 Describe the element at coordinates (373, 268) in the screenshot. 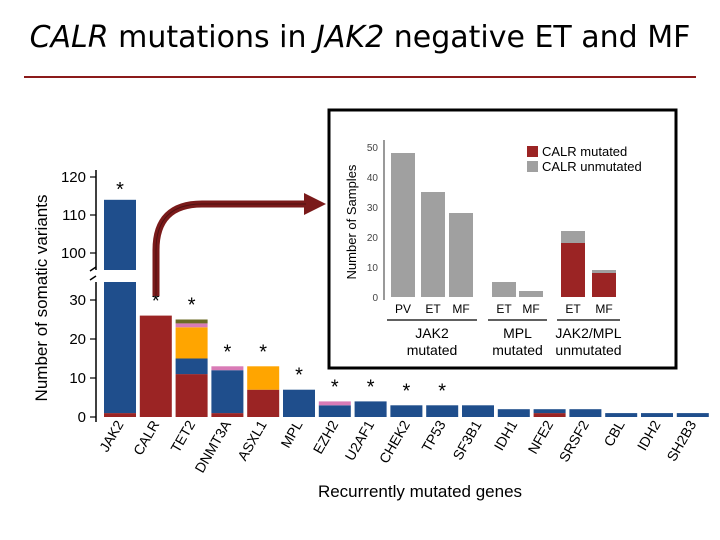

I see `inset-y-tick-label: 10` at that location.